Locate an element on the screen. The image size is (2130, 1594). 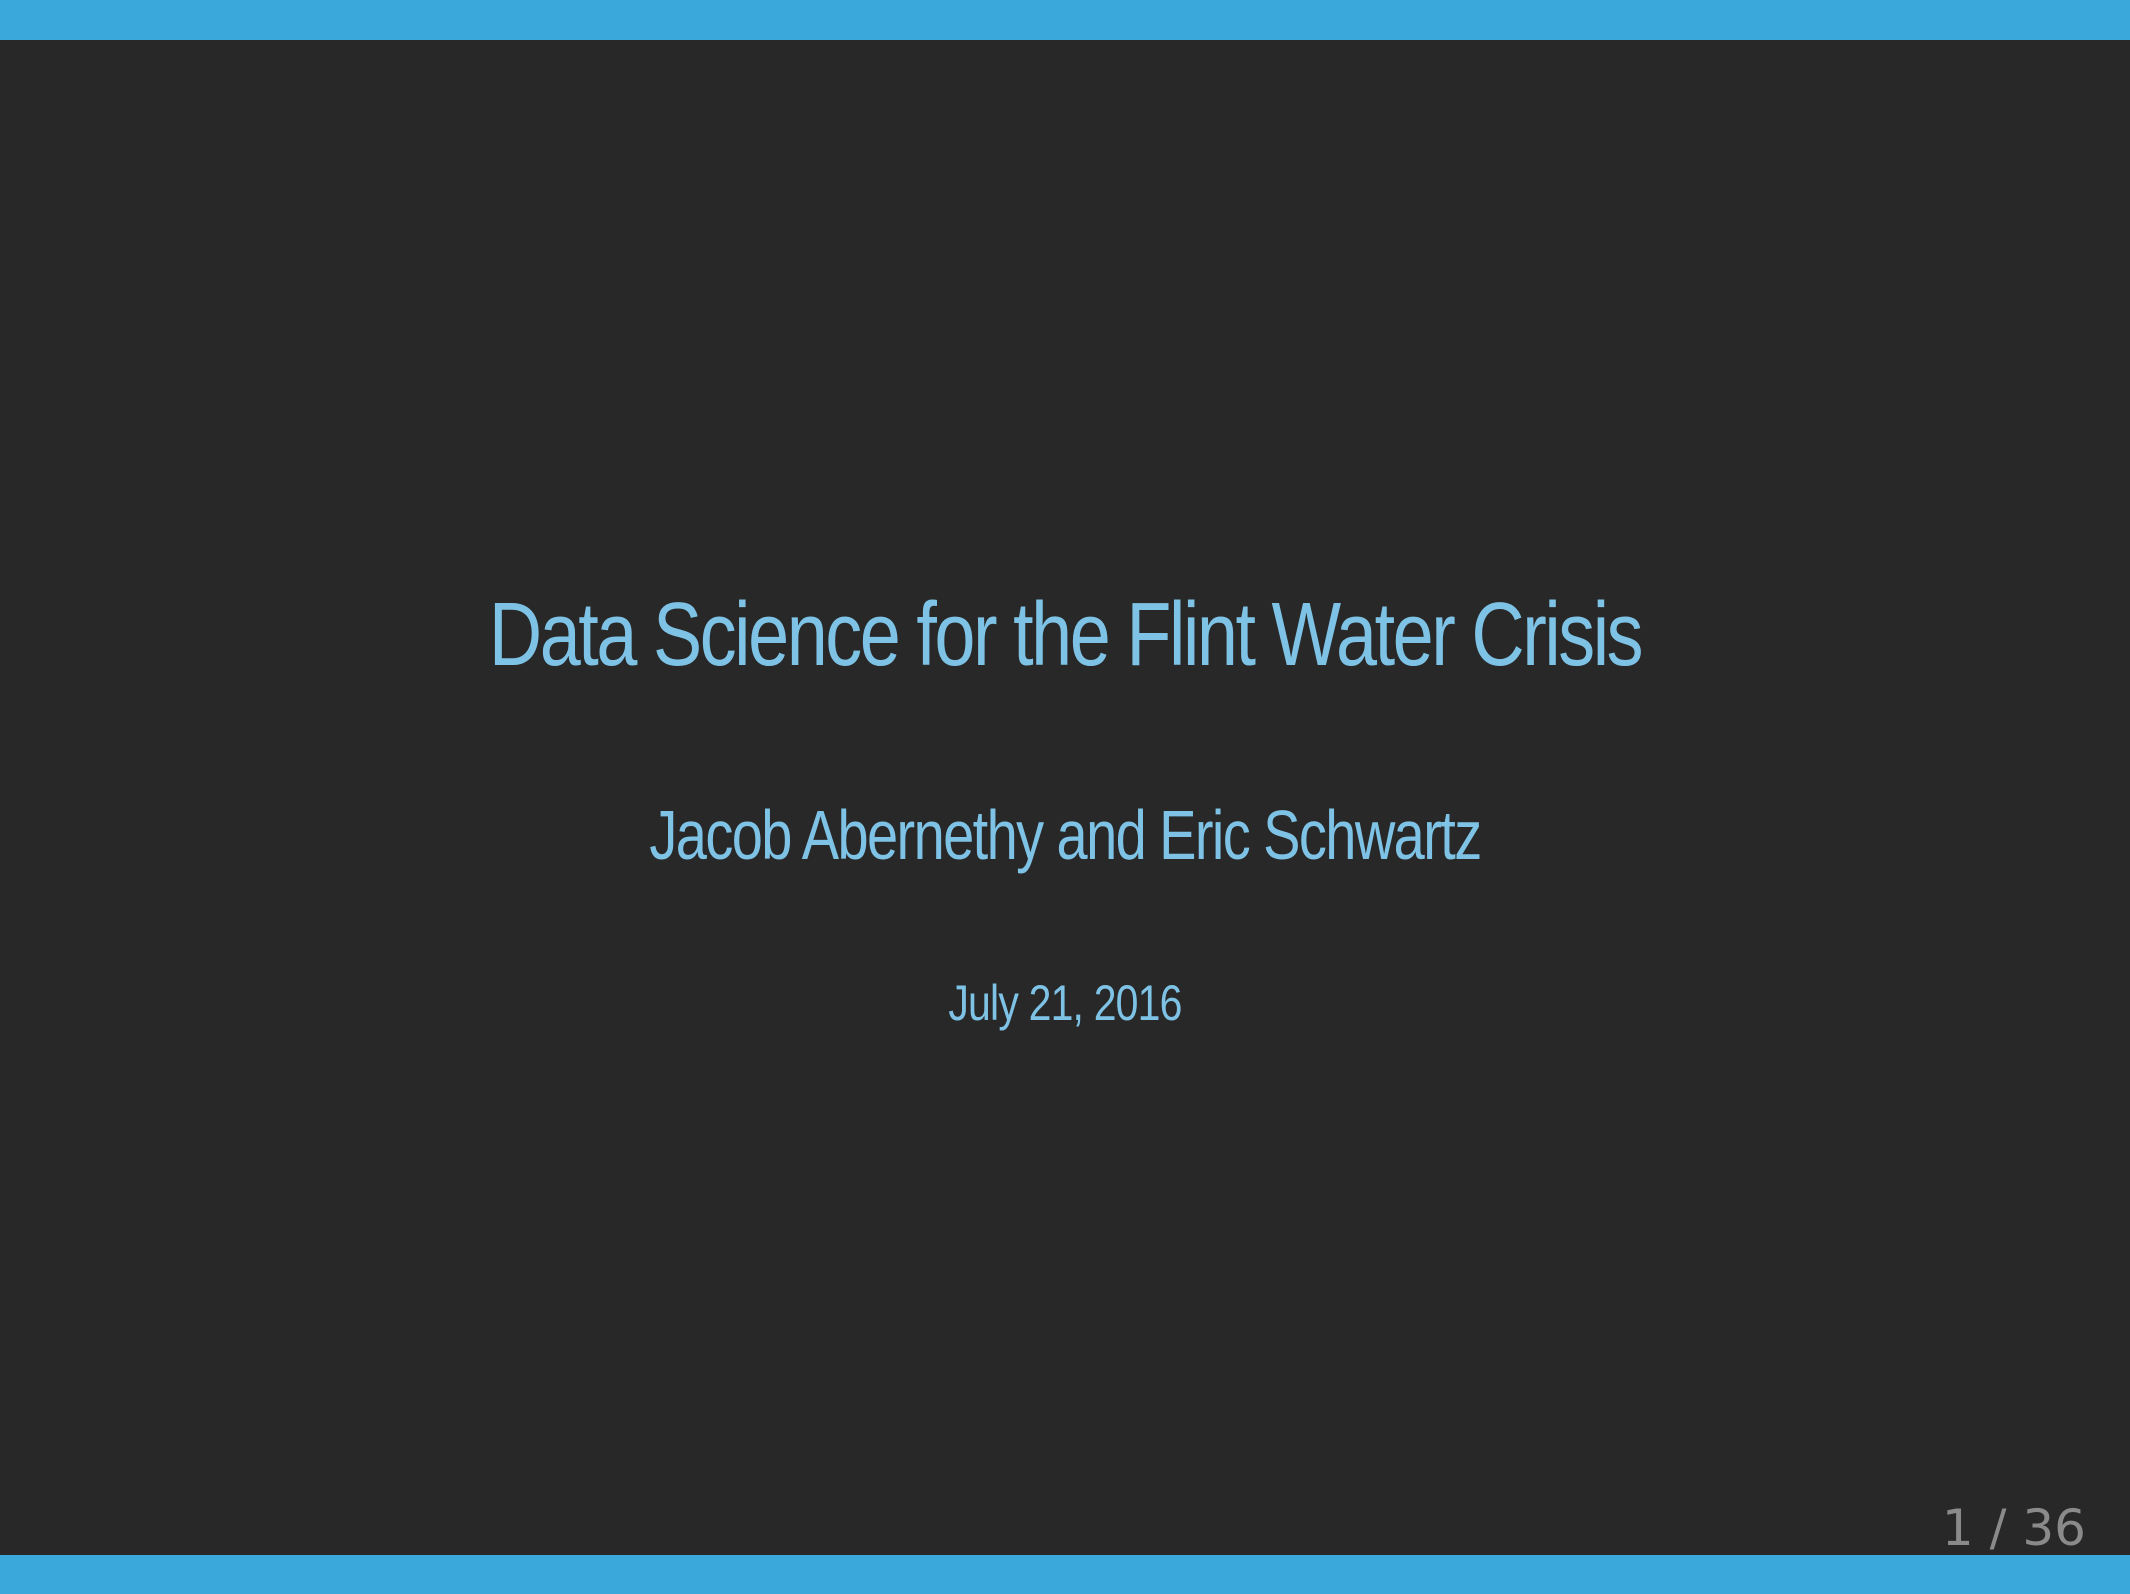
slide-page-indicator: 1 / 36 is located at coordinates (2013, 1528).